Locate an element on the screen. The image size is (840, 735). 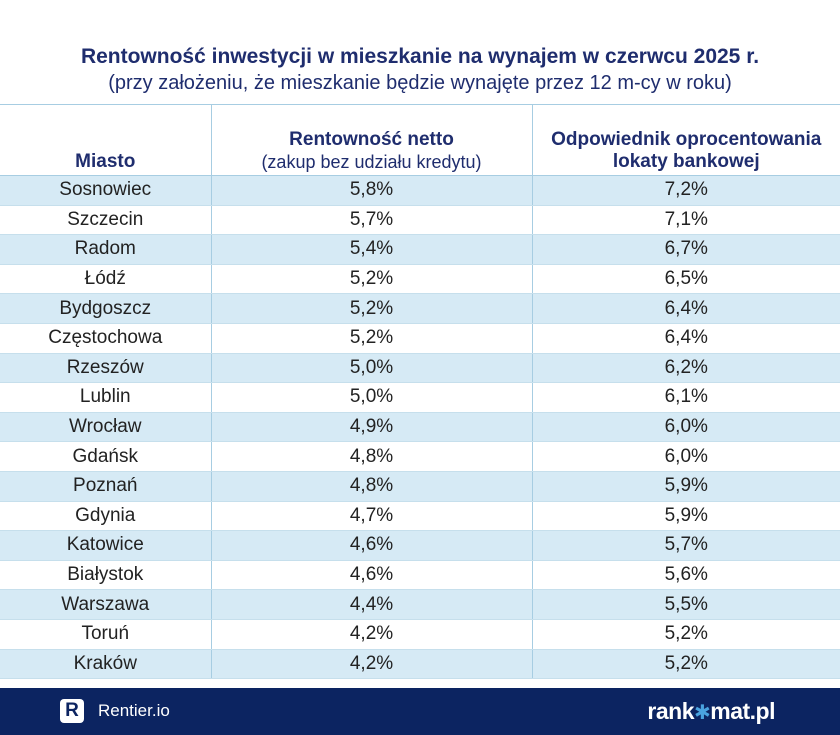
cell-deposit-equivalent: 6,7% is located at coordinates (685, 249).